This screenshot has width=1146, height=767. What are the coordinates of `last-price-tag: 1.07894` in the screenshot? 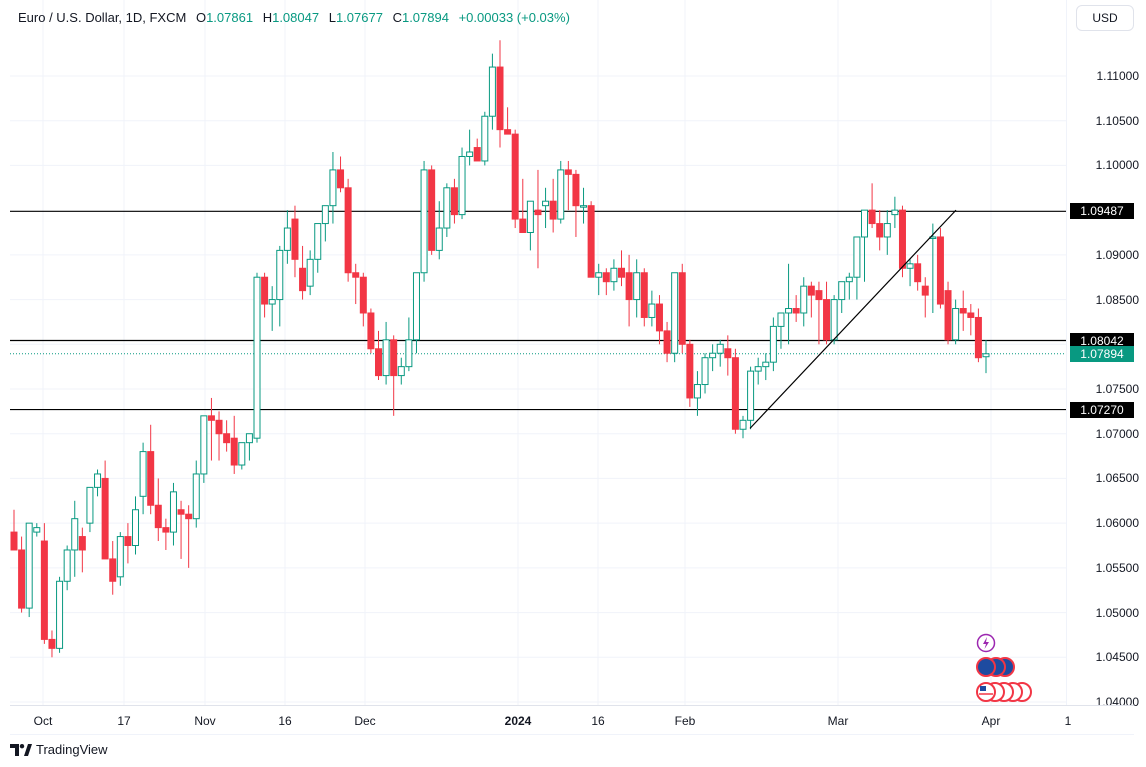 It's located at (1102, 353).